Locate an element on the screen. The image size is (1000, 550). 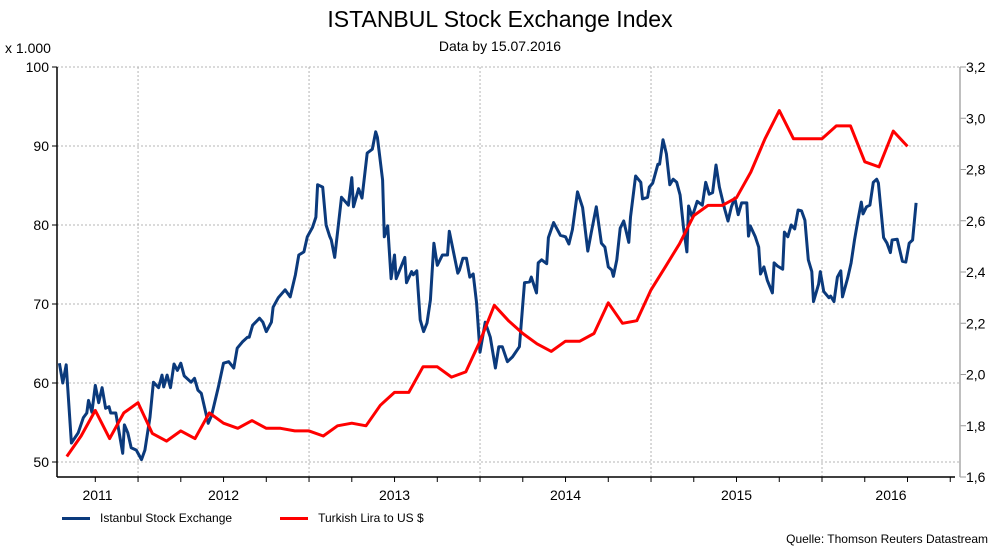
y-left-tick-label: 100 is located at coordinates (38, 67).